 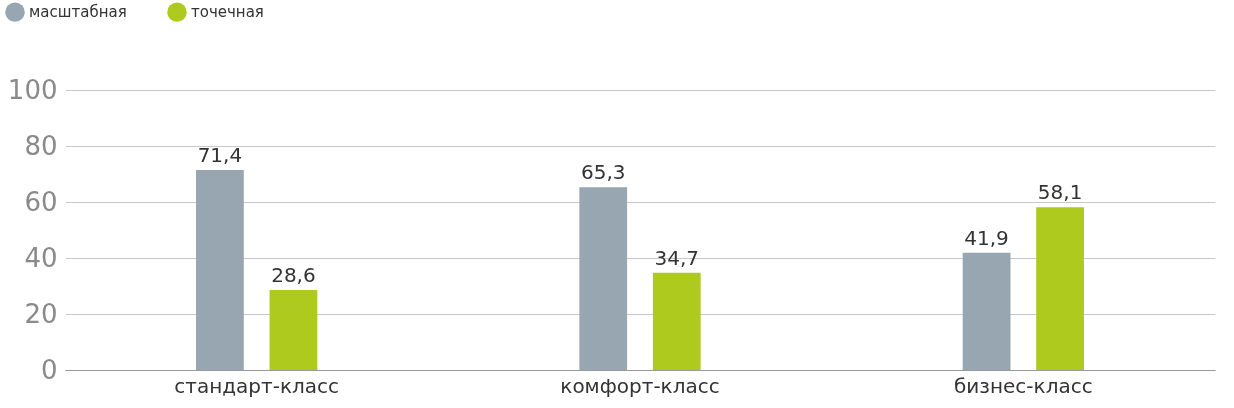 What do you see at coordinates (220, 155) in the screenshot?
I see `data-label: 71,4` at bounding box center [220, 155].